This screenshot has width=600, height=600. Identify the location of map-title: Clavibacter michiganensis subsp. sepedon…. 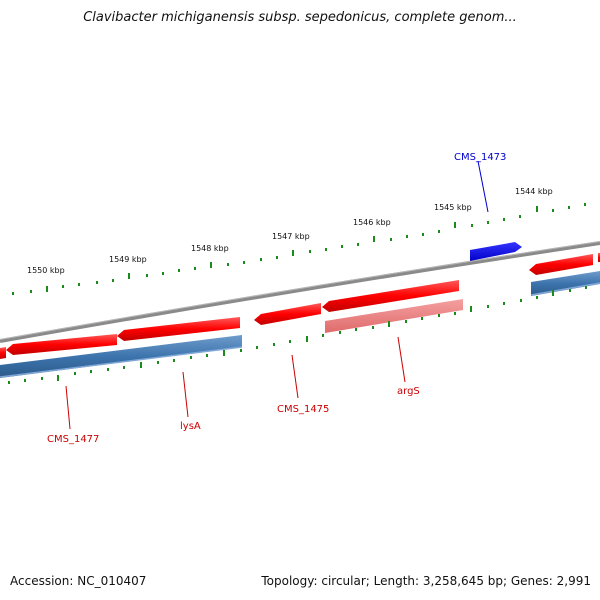
(300, 17).